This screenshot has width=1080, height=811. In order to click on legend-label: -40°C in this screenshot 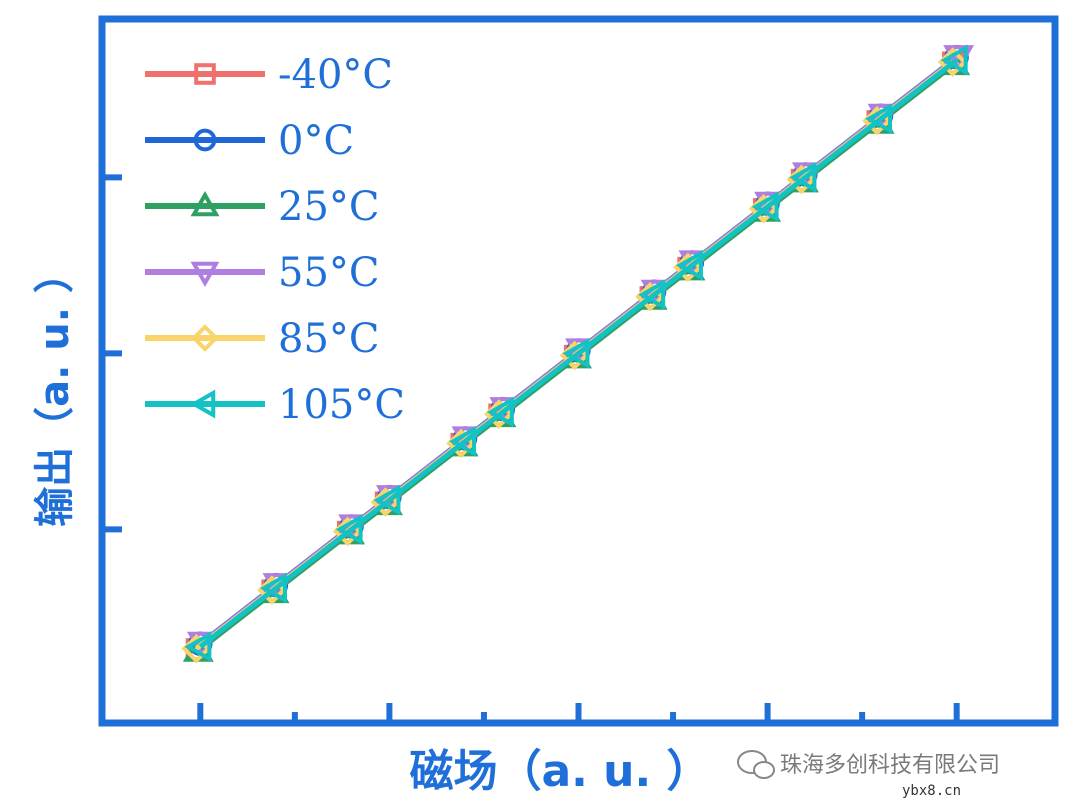, I will do `click(335, 75)`.